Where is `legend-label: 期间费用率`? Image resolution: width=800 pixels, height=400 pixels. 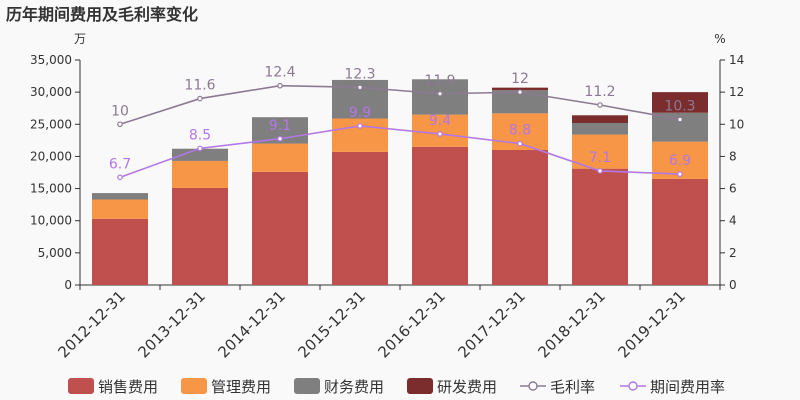
legend-label: 期间费用率 is located at coordinates (687, 387).